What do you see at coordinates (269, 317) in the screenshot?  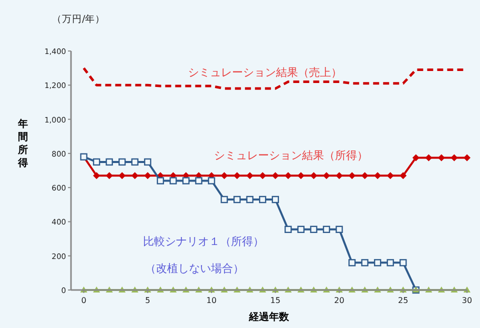 I see `x-axis-title: 経過年数` at bounding box center [269, 317].